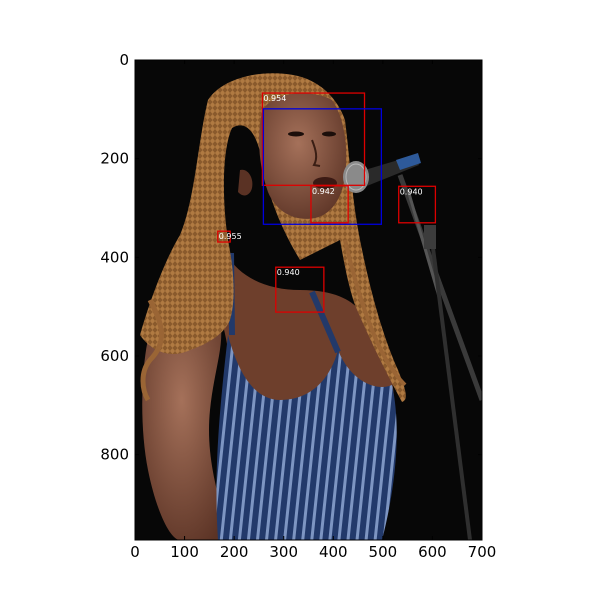  What do you see at coordinates (124, 60) in the screenshot?
I see `y-tick-label: 0` at bounding box center [124, 60].